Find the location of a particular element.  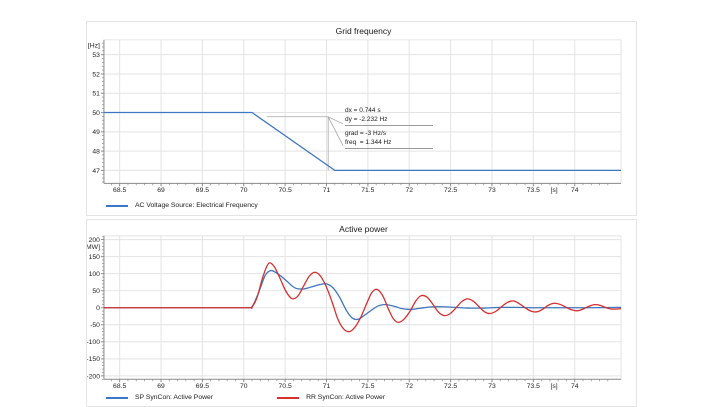

svg-text: 100 is located at coordinates (95, 274).